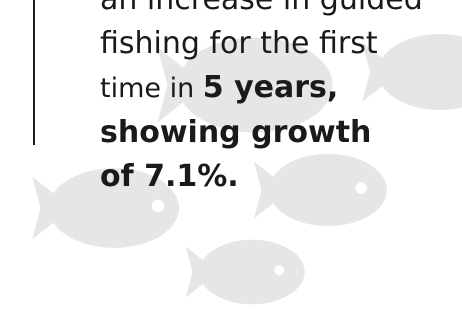 Image resolution: width=462 pixels, height=329 pixels. What do you see at coordinates (34, 72) in the screenshot?
I see `vertical-rule` at bounding box center [34, 72].